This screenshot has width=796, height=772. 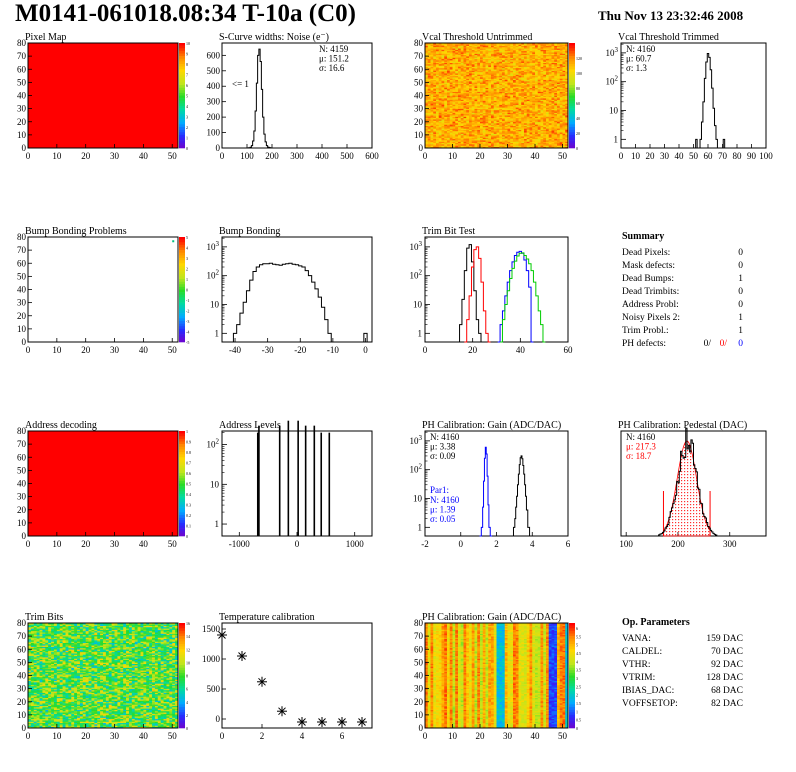 What do you see at coordinates (470, 293) in the screenshot?
I see `histogram-series` at bounding box center [470, 293].